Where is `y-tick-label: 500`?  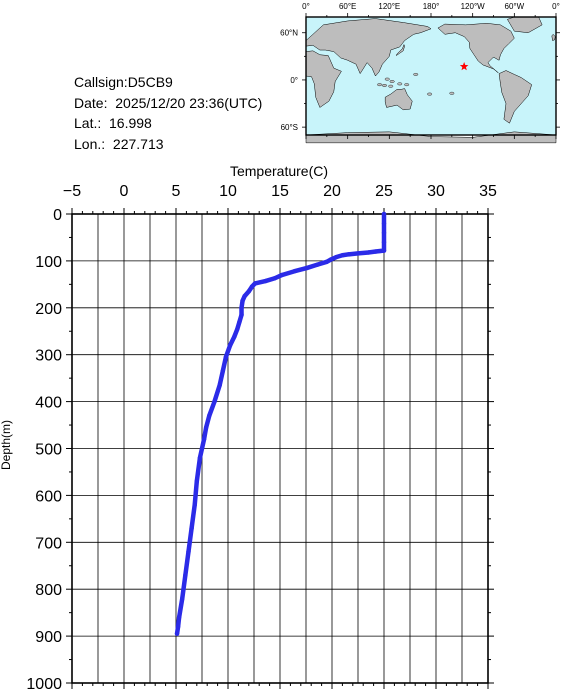 y-tick-label: 500 is located at coordinates (48, 450).